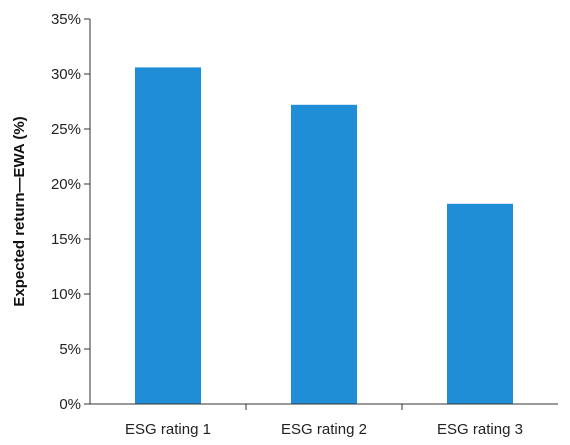 The height and width of the screenshot is (445, 570). Describe the element at coordinates (168, 429) in the screenshot. I see `x-category-label: ESG rating 1` at that location.